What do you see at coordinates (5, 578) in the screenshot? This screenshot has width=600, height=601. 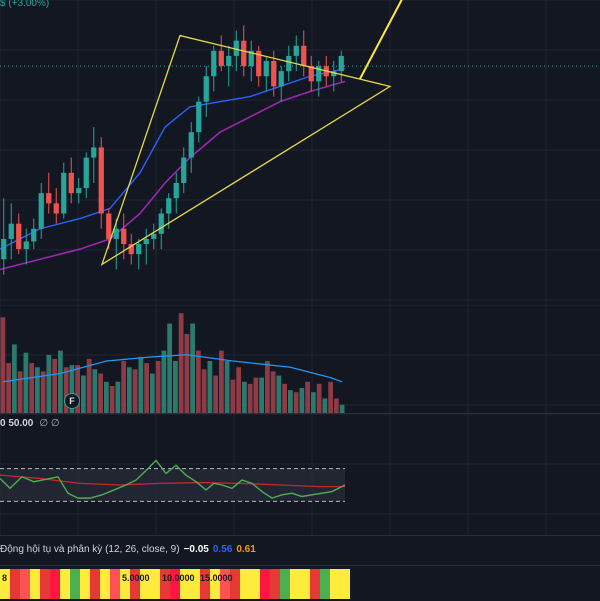 I see `heat-label-a: 8` at bounding box center [5, 578].